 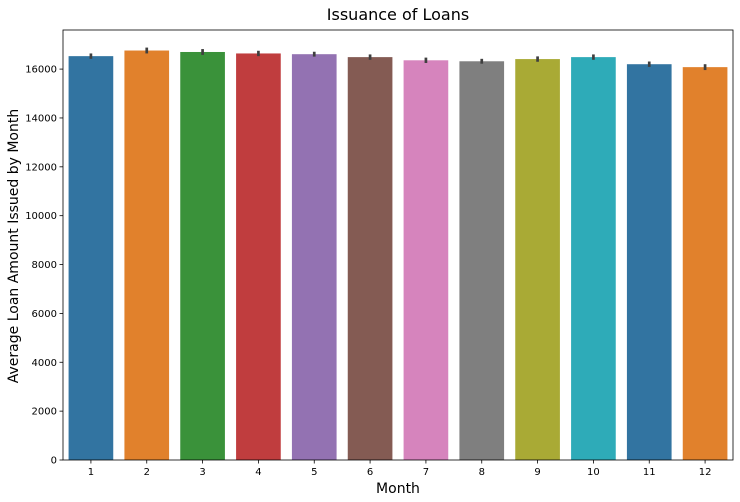 I want to click on chart-title: Issuance of Loans, so click(x=398, y=14).